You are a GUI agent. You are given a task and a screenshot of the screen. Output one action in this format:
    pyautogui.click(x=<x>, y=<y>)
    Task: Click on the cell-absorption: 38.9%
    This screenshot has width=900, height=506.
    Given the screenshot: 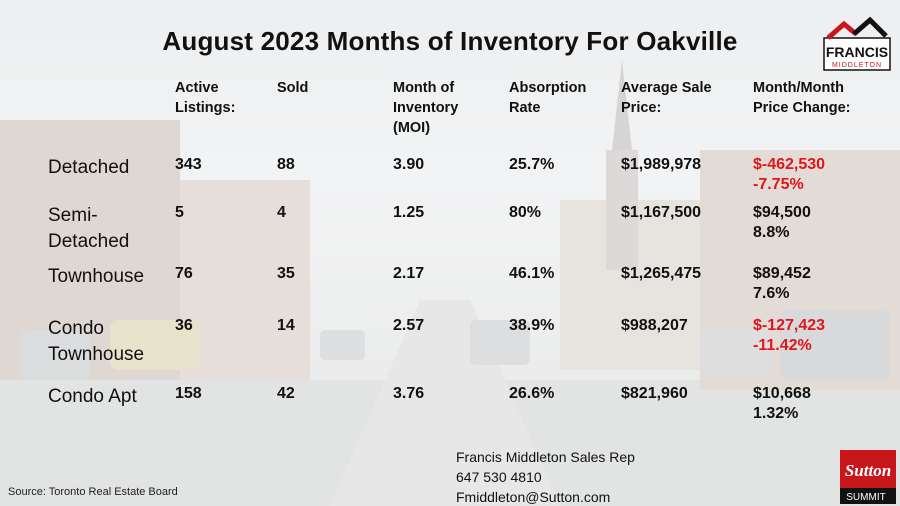 What is the action you would take?
    pyautogui.click(x=532, y=325)
    